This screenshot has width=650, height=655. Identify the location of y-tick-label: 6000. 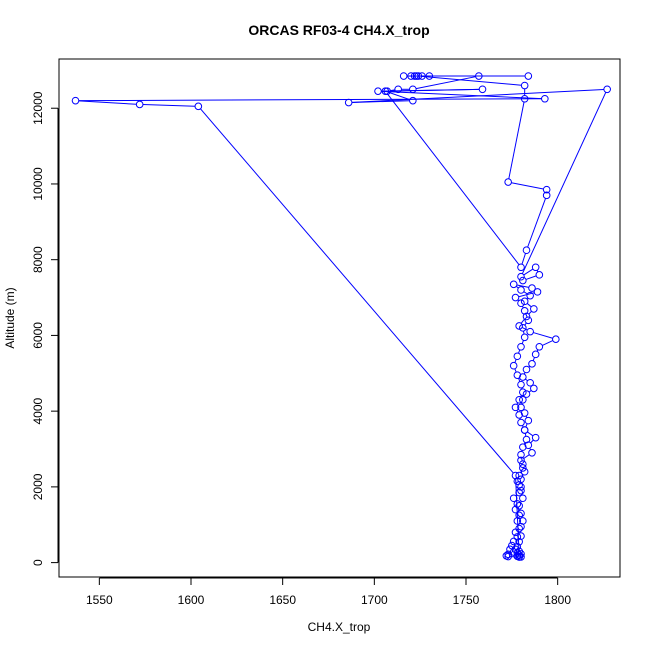
(38, 335).